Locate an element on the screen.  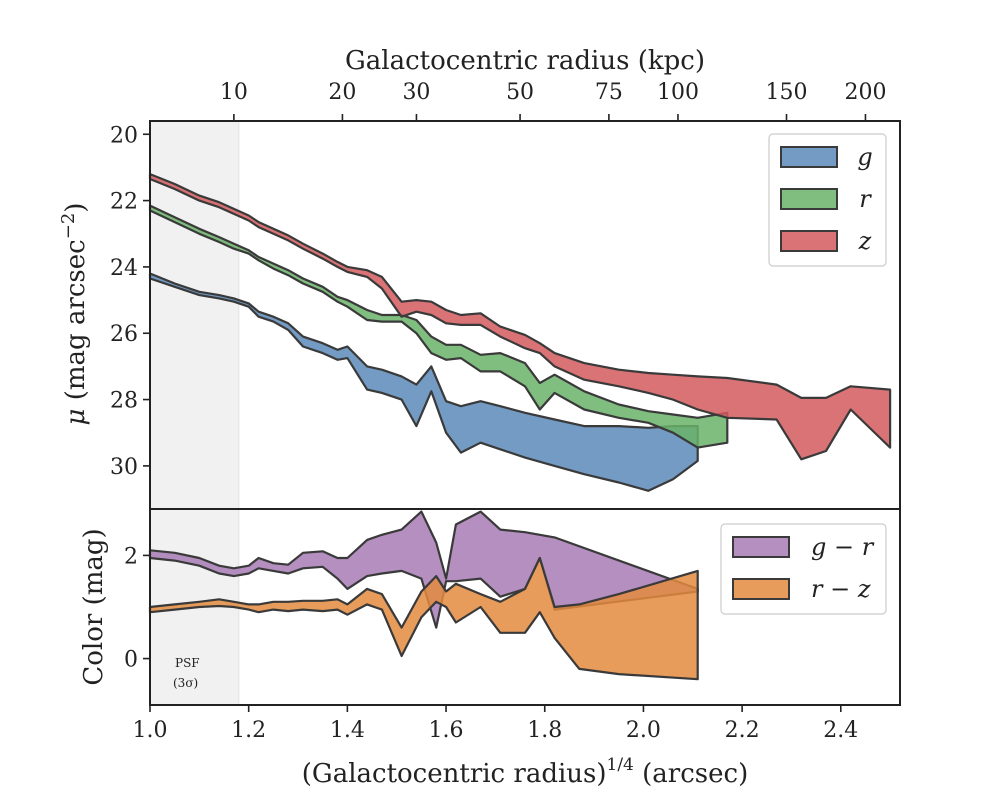
legend-label-gr: g − r is located at coordinates (843, 547).